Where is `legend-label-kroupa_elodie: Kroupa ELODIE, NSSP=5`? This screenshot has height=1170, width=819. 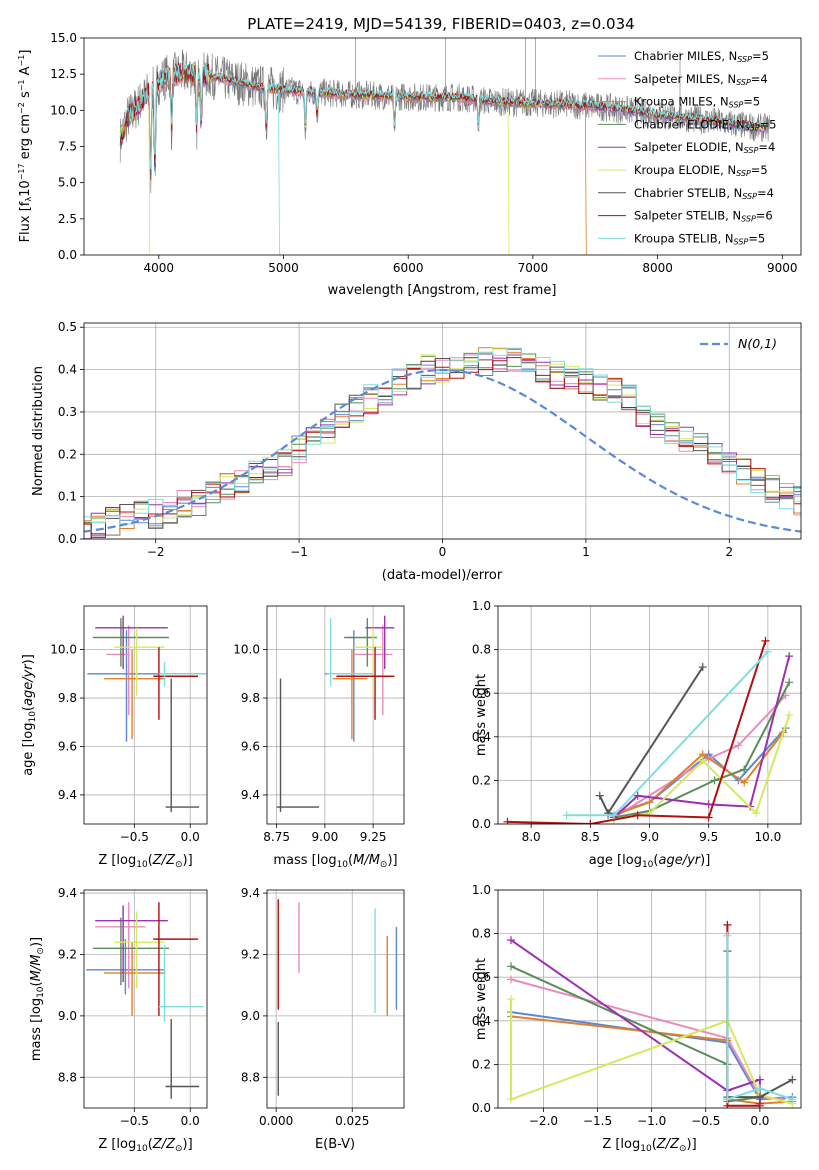
legend-label-kroupa_elodie: Kroupa ELODIE, NSSP=5 is located at coordinates (701, 170).